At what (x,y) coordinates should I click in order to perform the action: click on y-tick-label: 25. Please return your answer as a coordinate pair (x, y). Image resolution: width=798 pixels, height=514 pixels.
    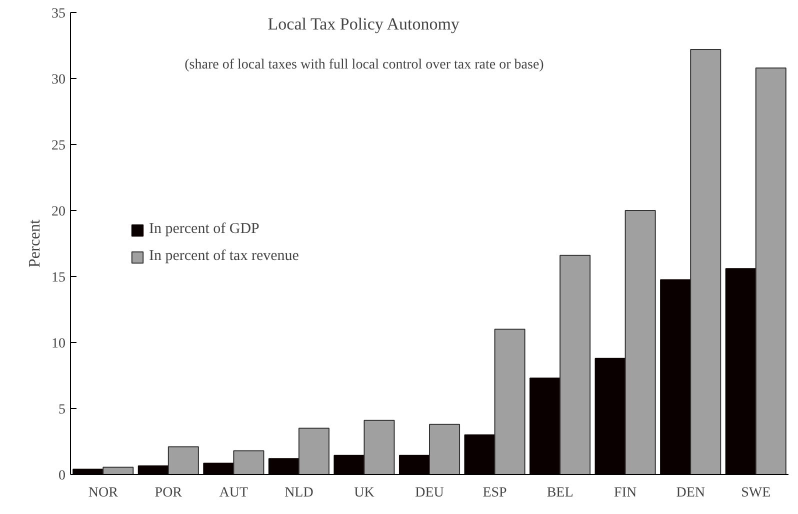
    Looking at the image, I should click on (59, 146).